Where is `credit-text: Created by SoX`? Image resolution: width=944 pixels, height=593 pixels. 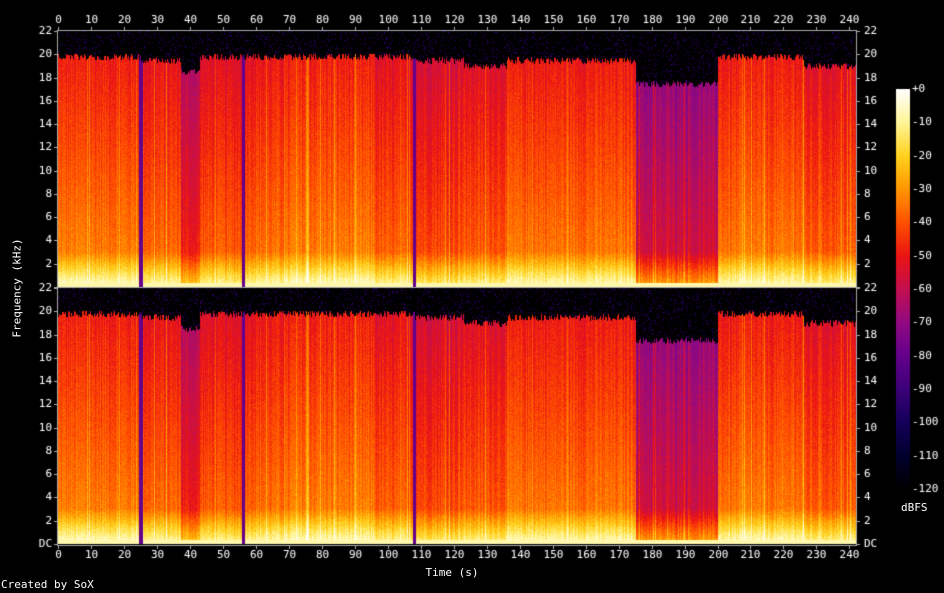 credit-text: Created by SoX is located at coordinates (47, 584).